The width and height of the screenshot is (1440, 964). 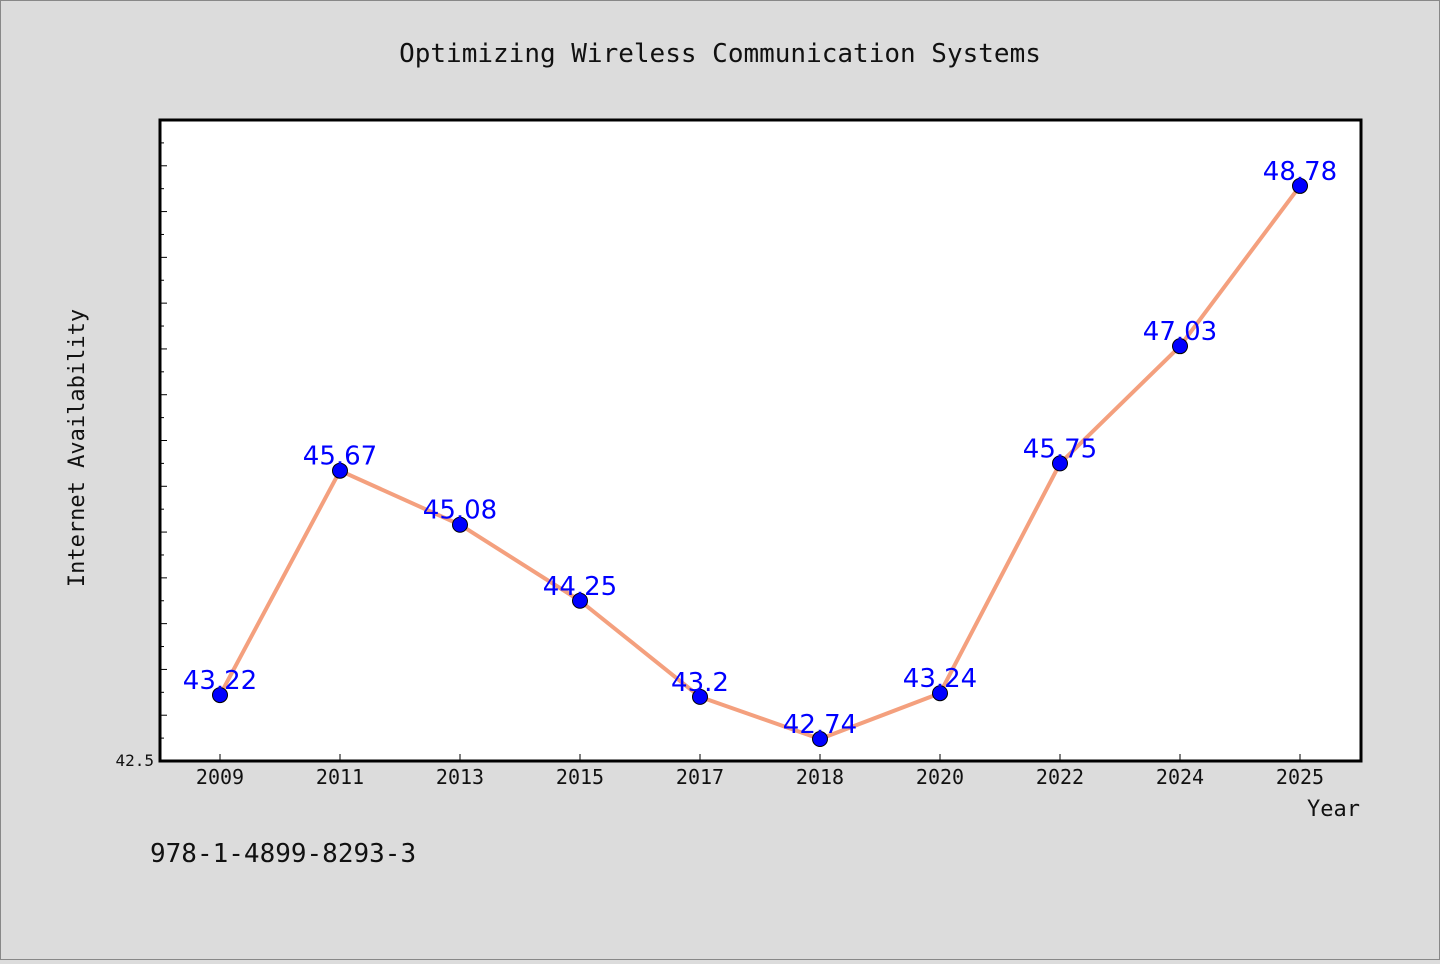 I want to click on data-label: 45.75, so click(x=1060, y=449).